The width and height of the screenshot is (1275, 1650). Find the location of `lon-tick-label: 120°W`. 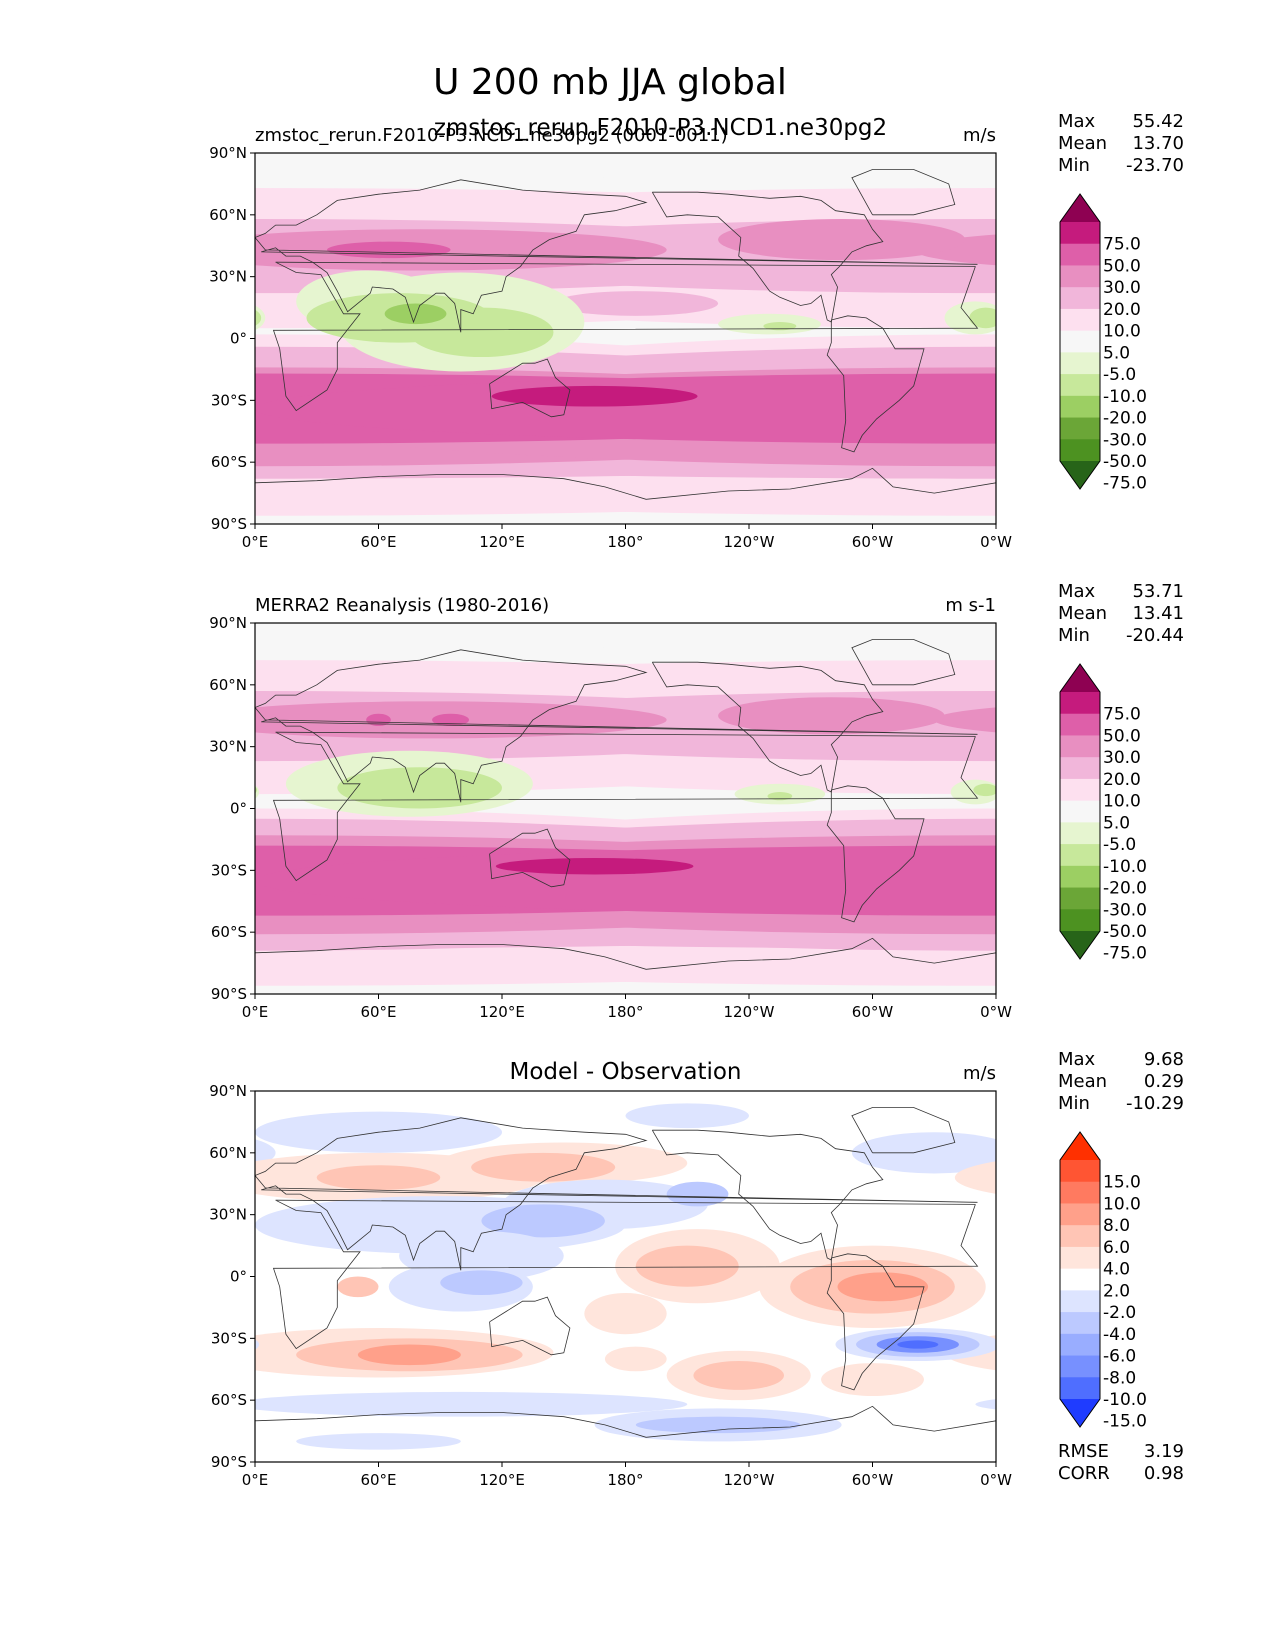

lon-tick-label: 120°W is located at coordinates (749, 1480).